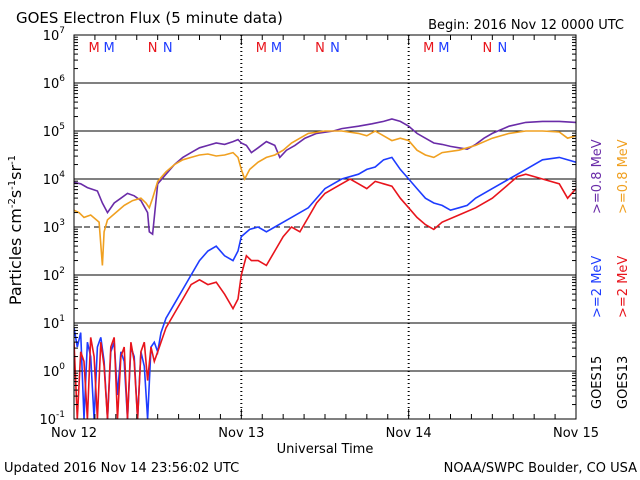 The width and height of the screenshot is (640, 480). What do you see at coordinates (526, 25) in the screenshot?
I see `begin-date-label: Begin: 2016 Nov 12 0000 UTC` at bounding box center [526, 25].